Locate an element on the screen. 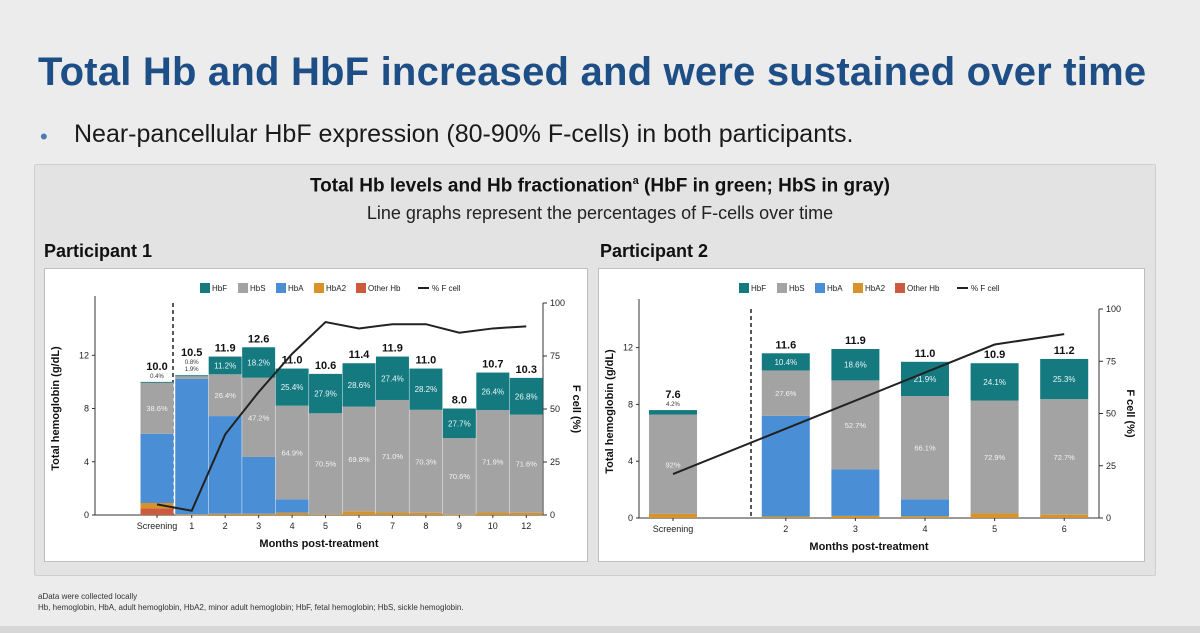  y-tick-label: 0 is located at coordinates (86, 515).